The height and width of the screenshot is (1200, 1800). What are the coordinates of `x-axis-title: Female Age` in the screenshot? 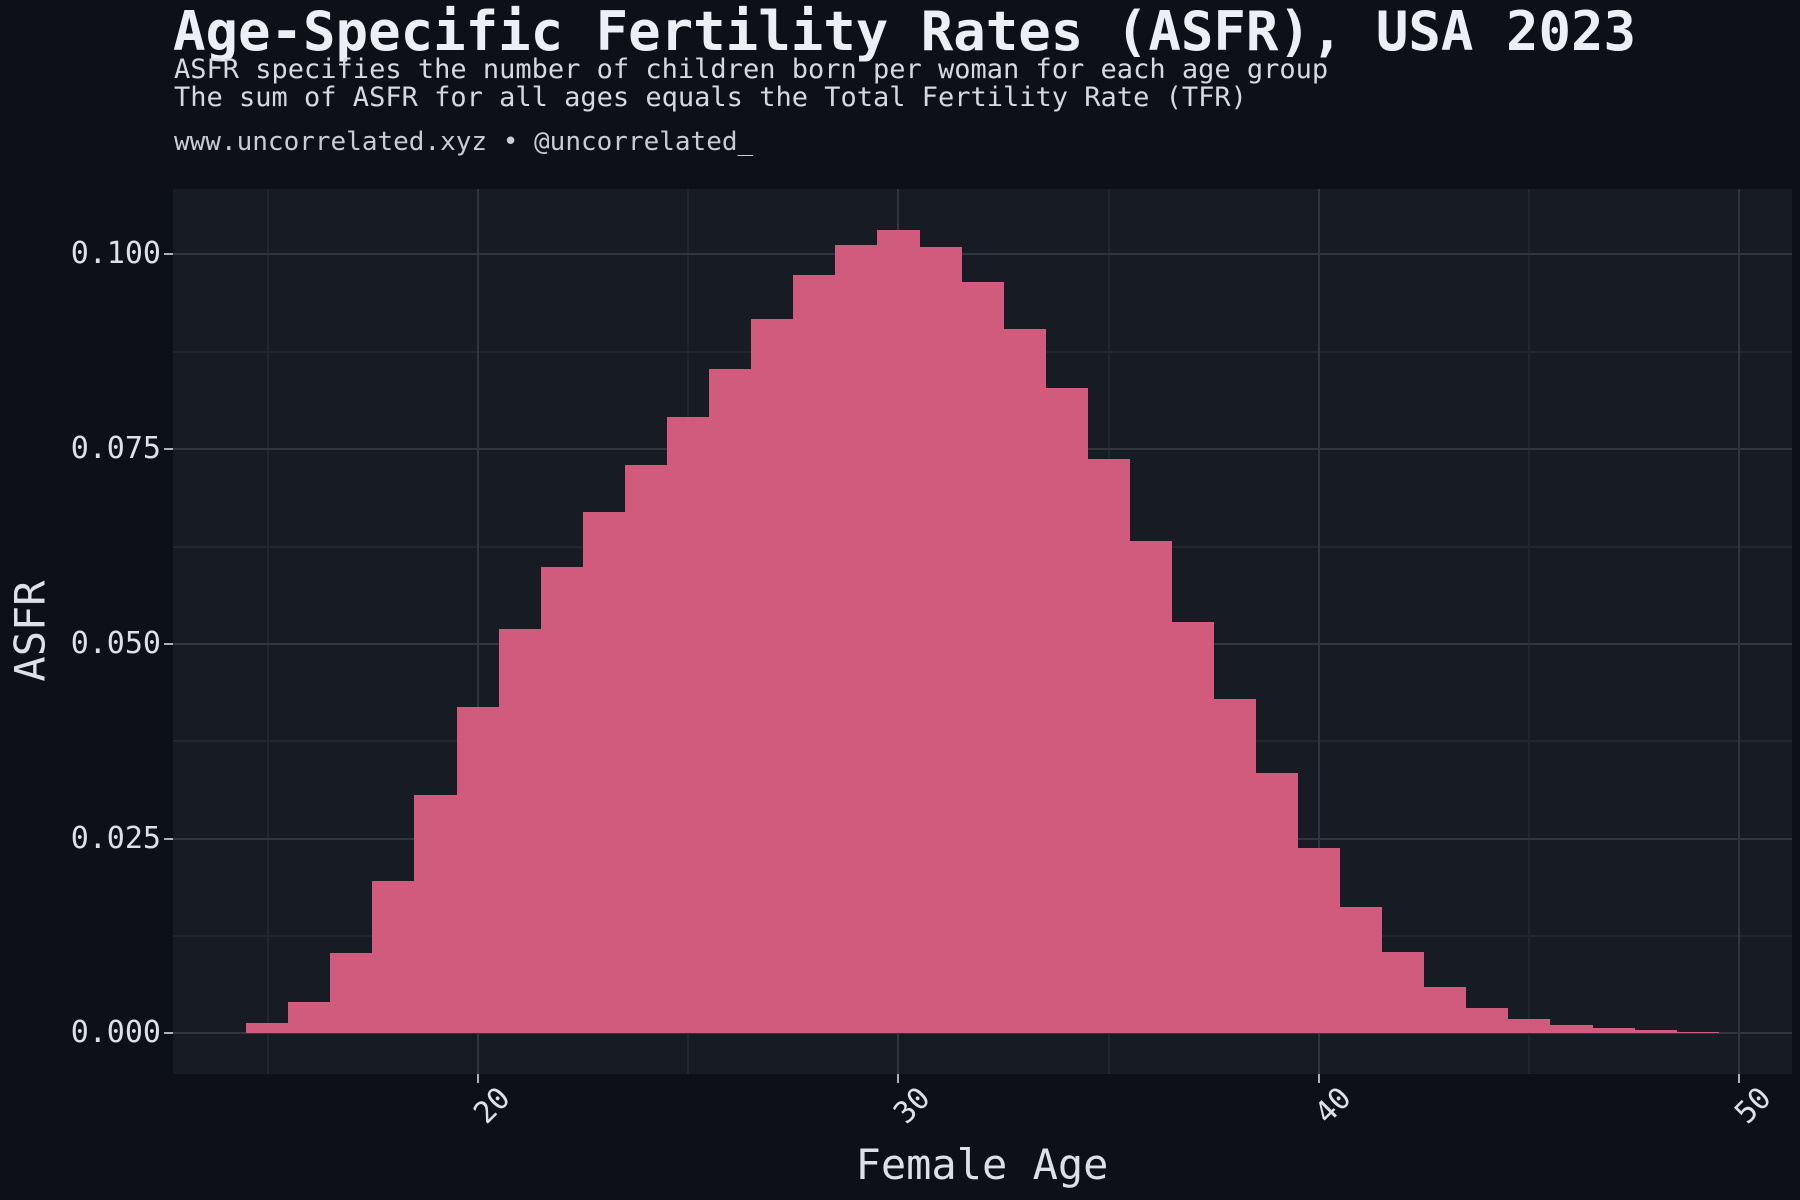 It's located at (982, 1164).